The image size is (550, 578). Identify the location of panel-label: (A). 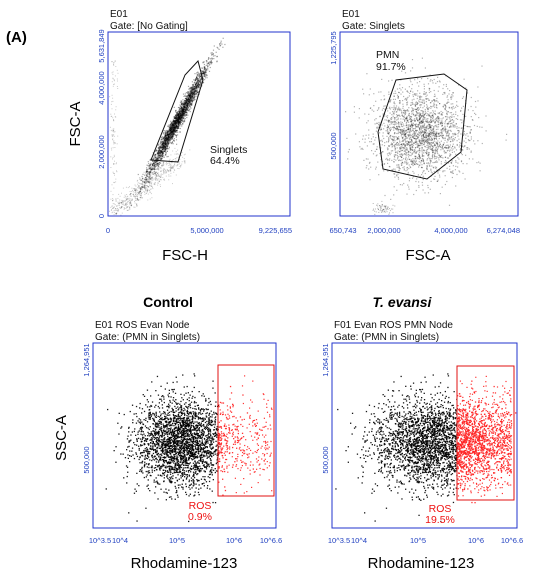
(16, 37).